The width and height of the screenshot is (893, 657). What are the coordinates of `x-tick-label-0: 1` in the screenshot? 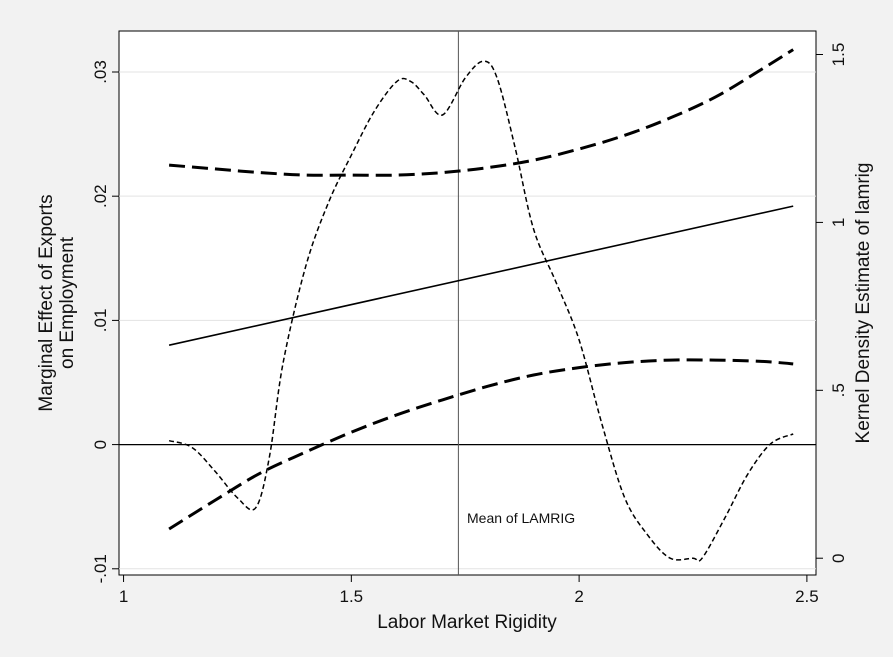 It's located at (123, 596).